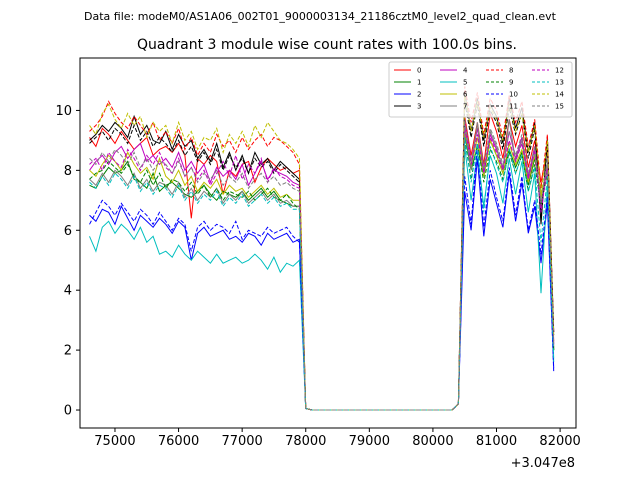  Describe the element at coordinates (419, 95) in the screenshot. I see `legend-label-2: 2` at that location.